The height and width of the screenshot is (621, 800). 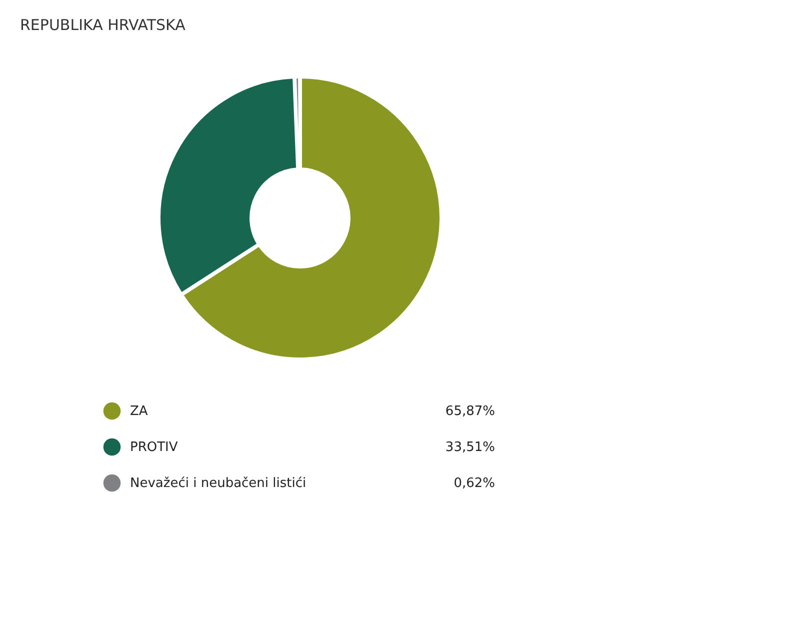 What do you see at coordinates (139, 411) in the screenshot?
I see `legend-label: ZA` at bounding box center [139, 411].